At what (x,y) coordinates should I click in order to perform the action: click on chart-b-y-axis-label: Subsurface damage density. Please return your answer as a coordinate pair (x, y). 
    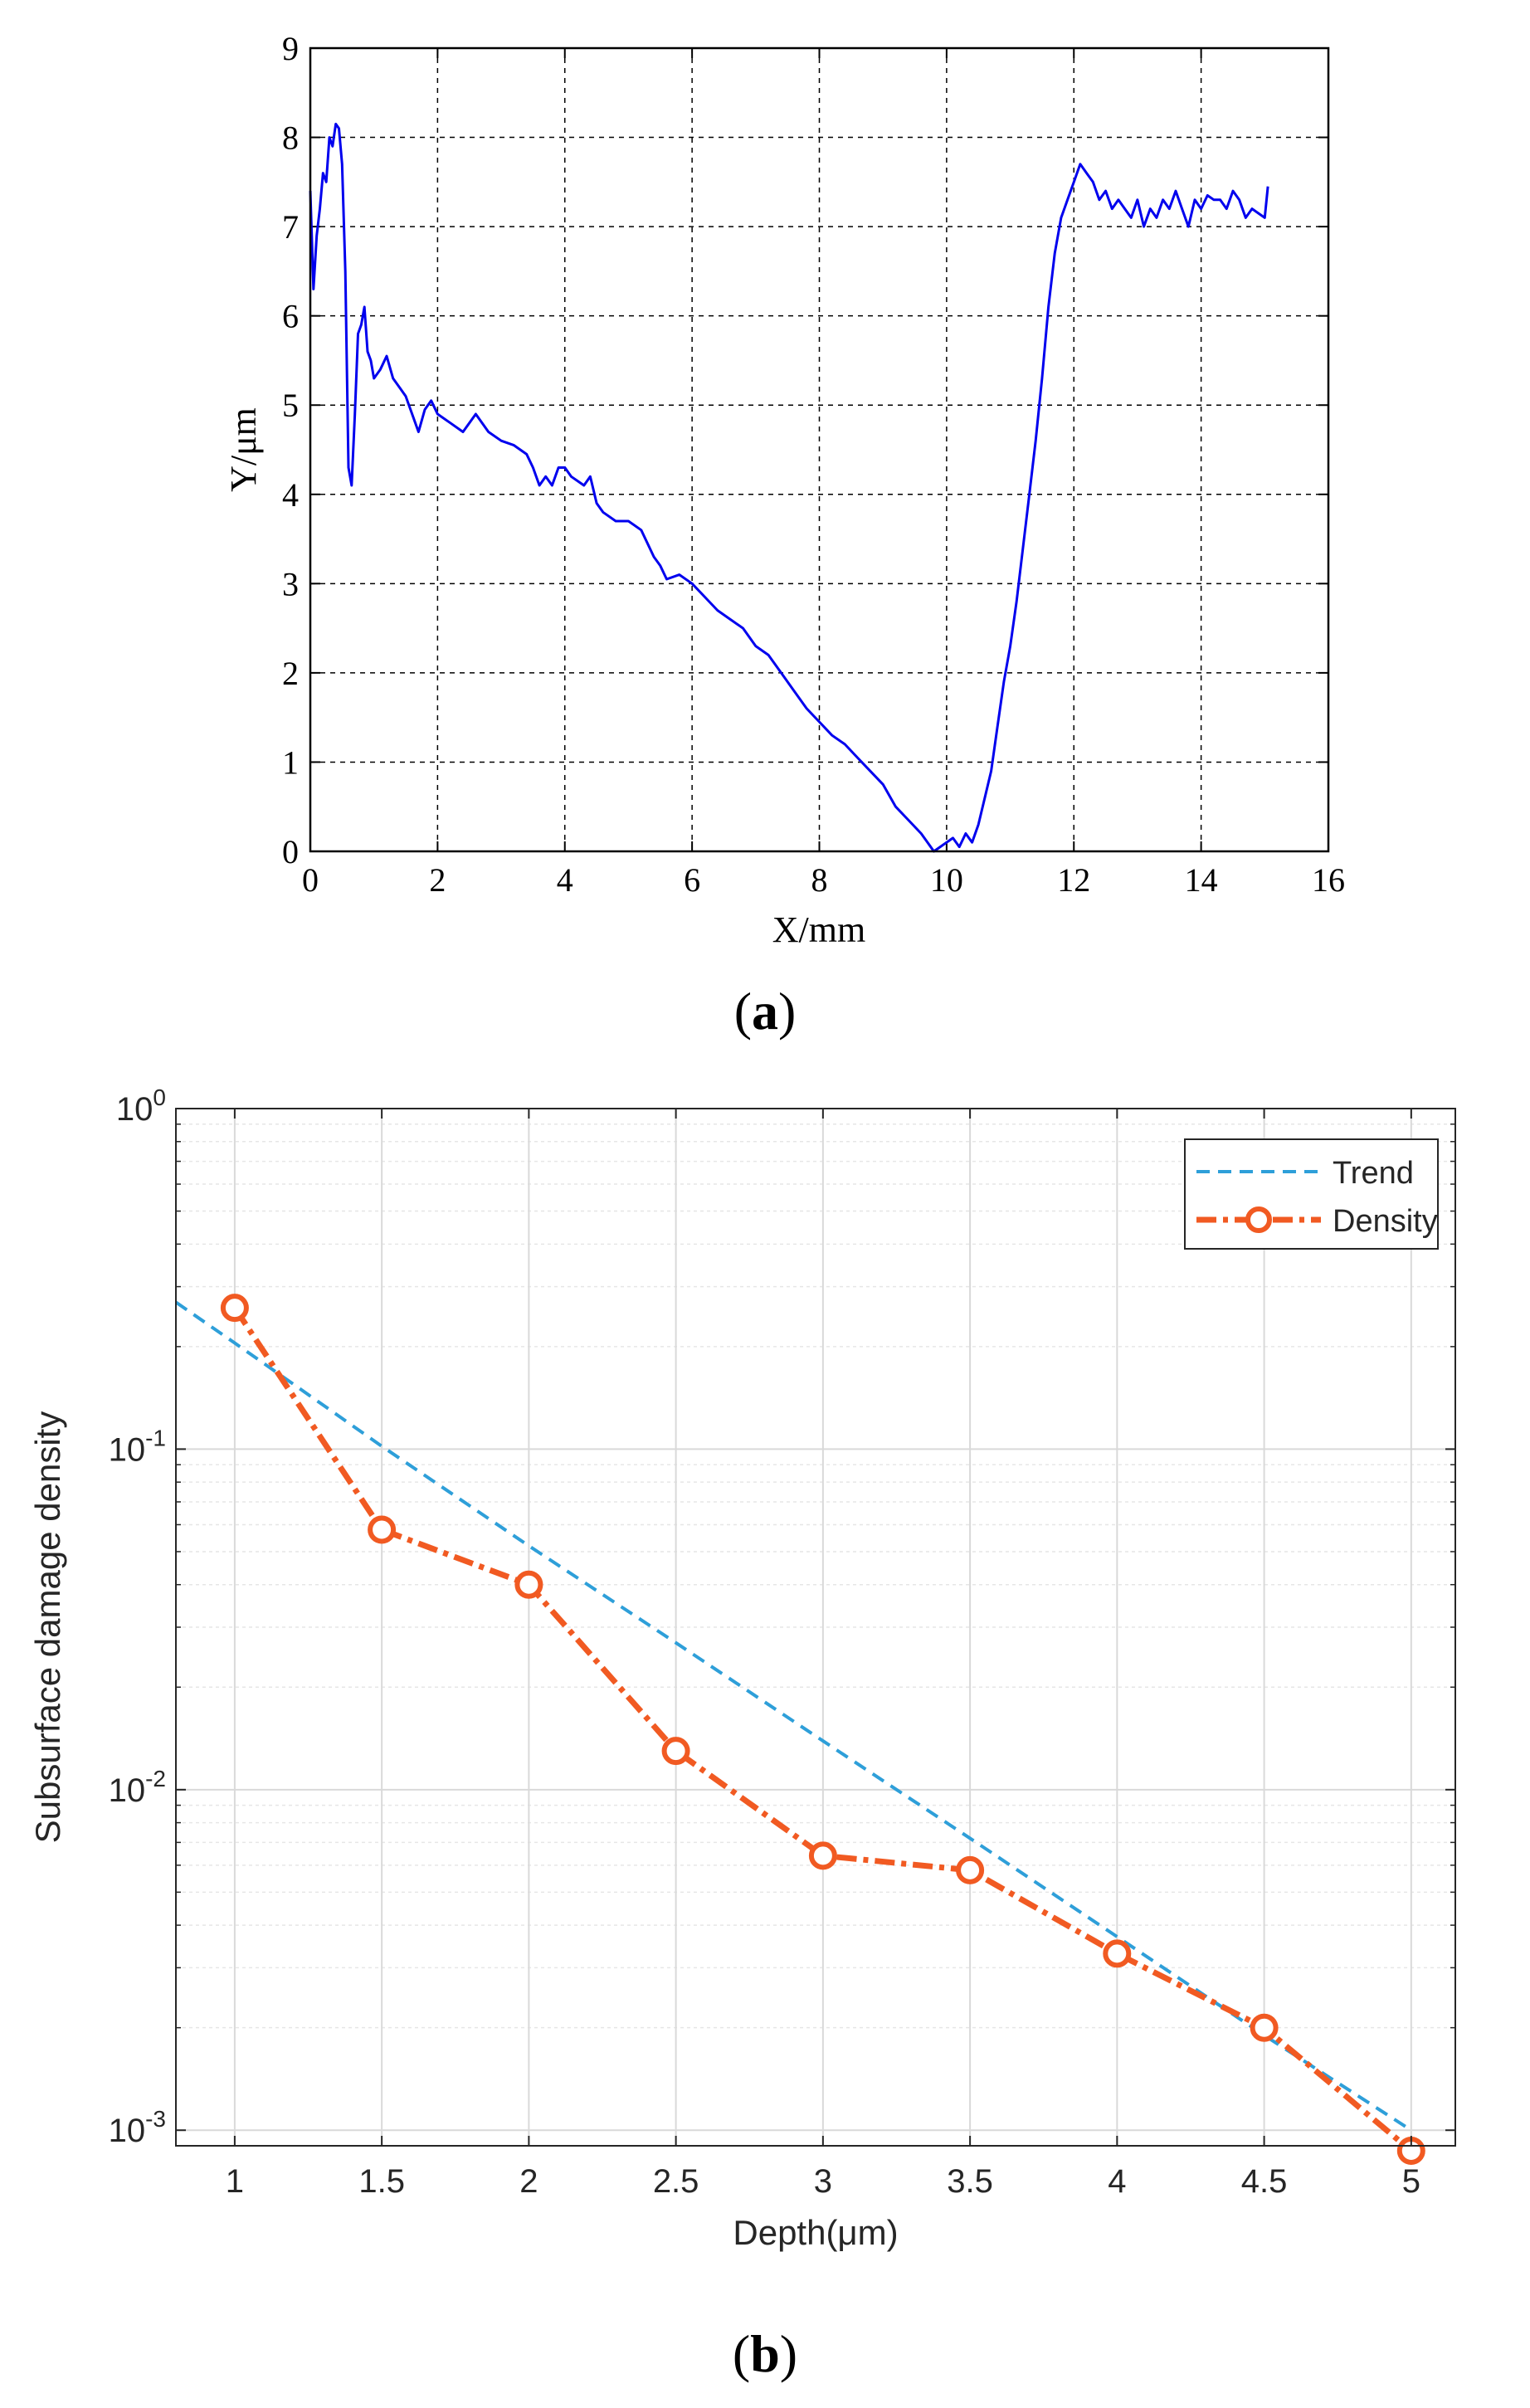
    Looking at the image, I should click on (47, 1627).